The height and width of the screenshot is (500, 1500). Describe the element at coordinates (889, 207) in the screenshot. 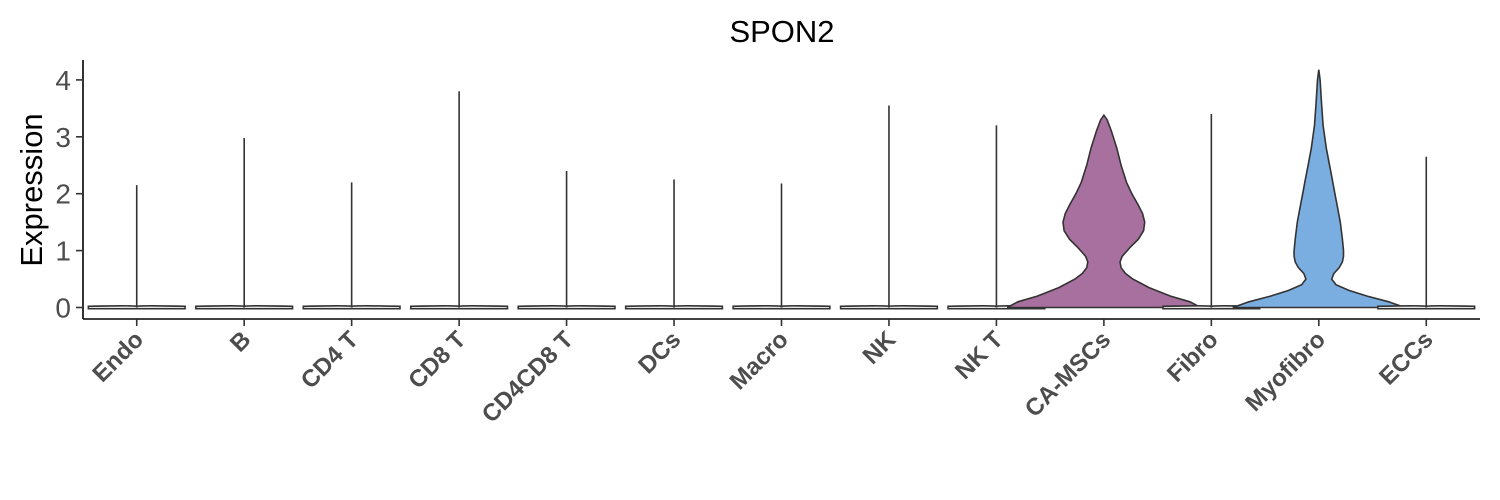

I see `violin-nk` at that location.